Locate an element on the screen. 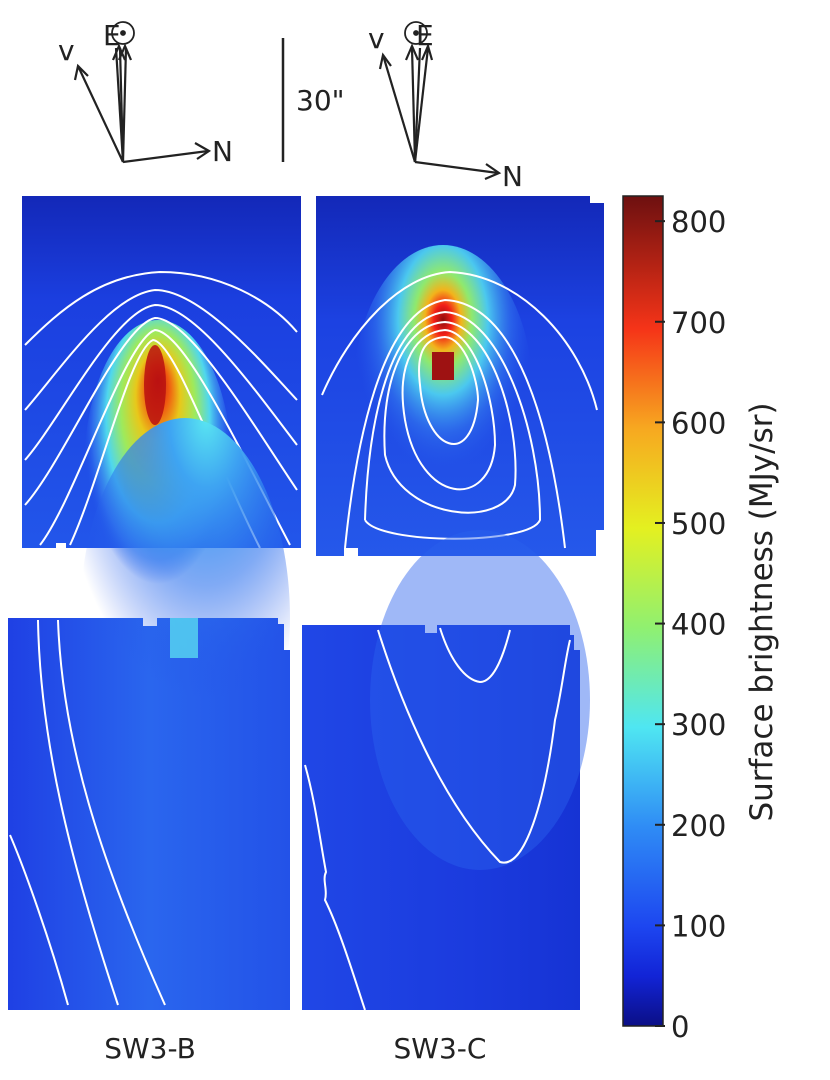  compass-right-n-label: N is located at coordinates (512, 176).